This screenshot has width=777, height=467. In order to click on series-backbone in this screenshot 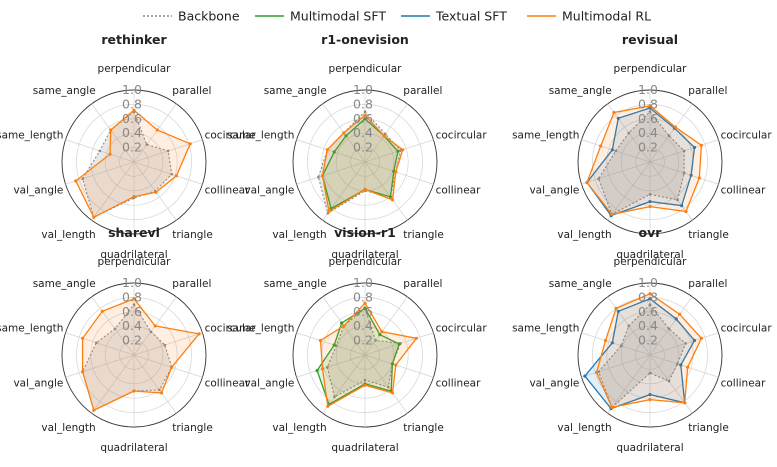, I will do `click(127, 164)`.